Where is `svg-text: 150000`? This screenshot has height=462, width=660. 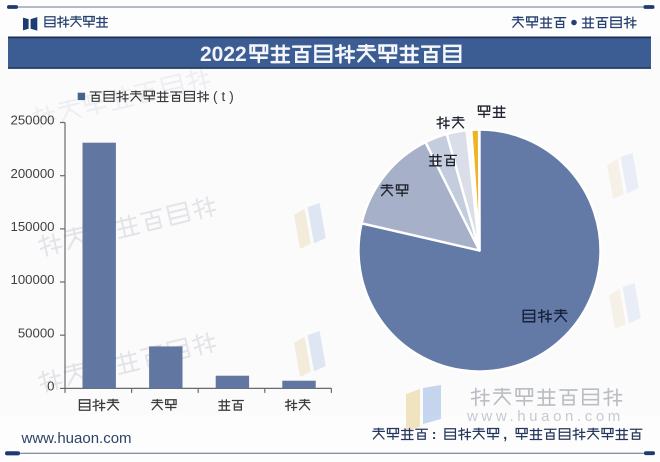
svg-text: 150000 is located at coordinates (32, 226).